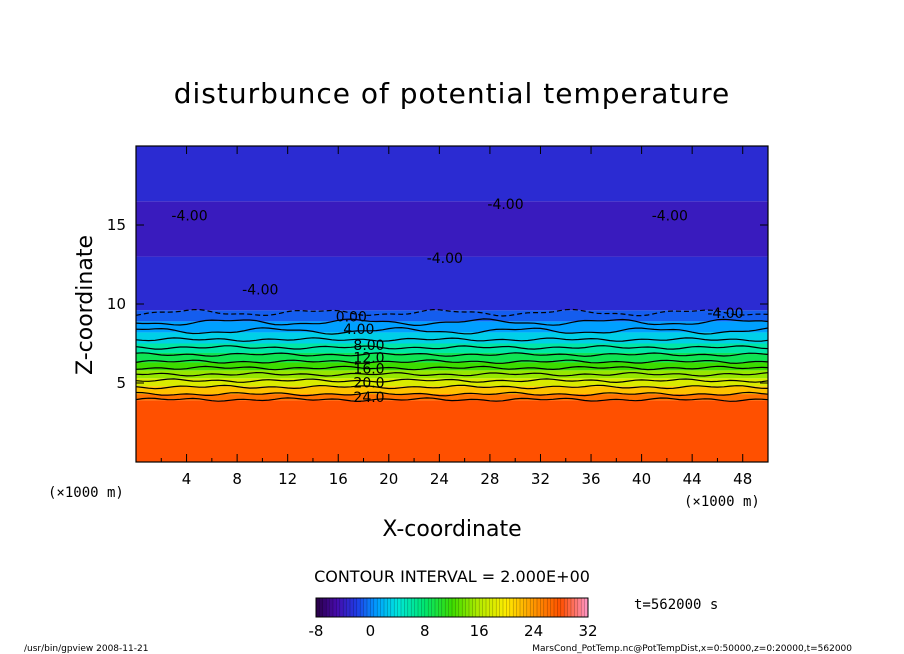 The image size is (904, 654). Describe the element at coordinates (371, 631) in the screenshot. I see `colorbar-tick-label: 0` at that location.